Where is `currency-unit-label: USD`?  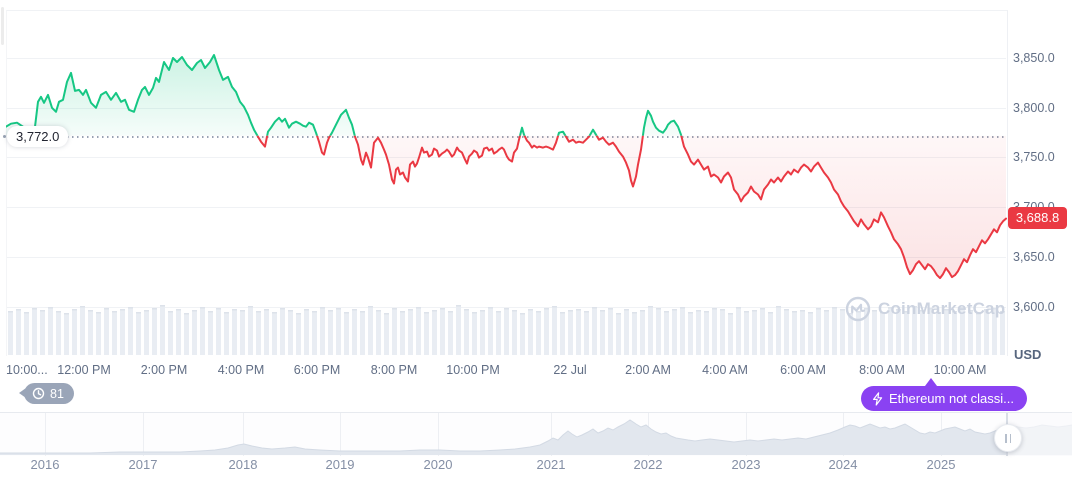 currency-unit-label: USD is located at coordinates (1028, 354).